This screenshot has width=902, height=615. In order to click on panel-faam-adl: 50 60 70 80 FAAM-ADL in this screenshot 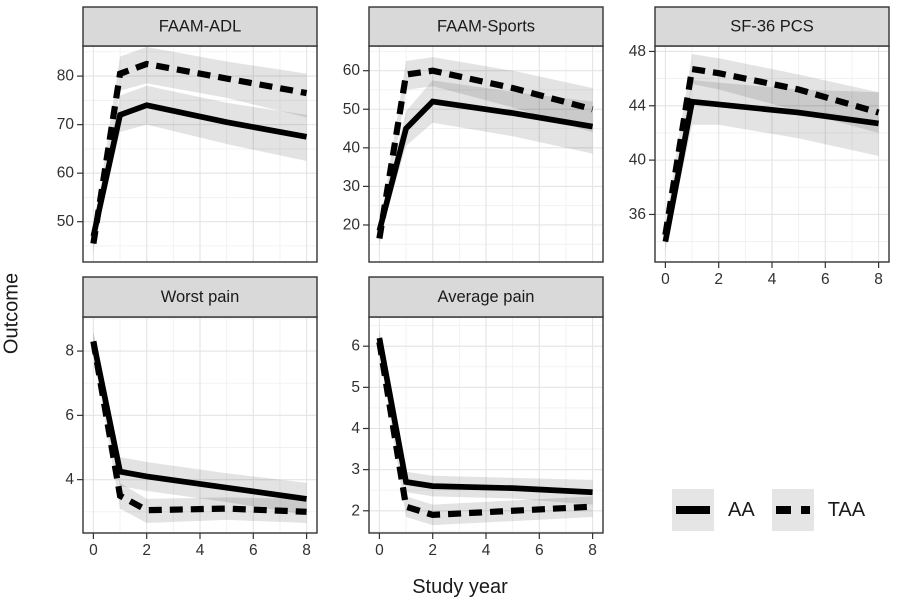, I will do `click(187, 134)`.